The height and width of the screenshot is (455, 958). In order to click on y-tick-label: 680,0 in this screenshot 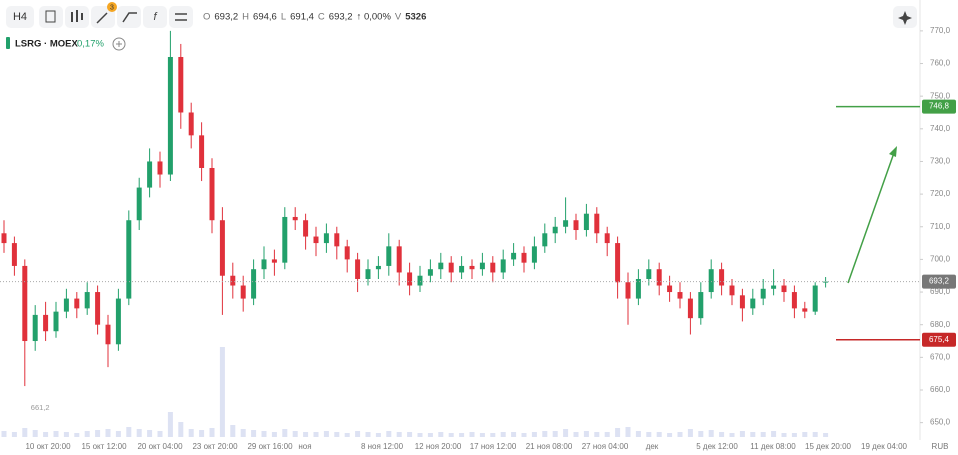, I will do `click(940, 324)`.